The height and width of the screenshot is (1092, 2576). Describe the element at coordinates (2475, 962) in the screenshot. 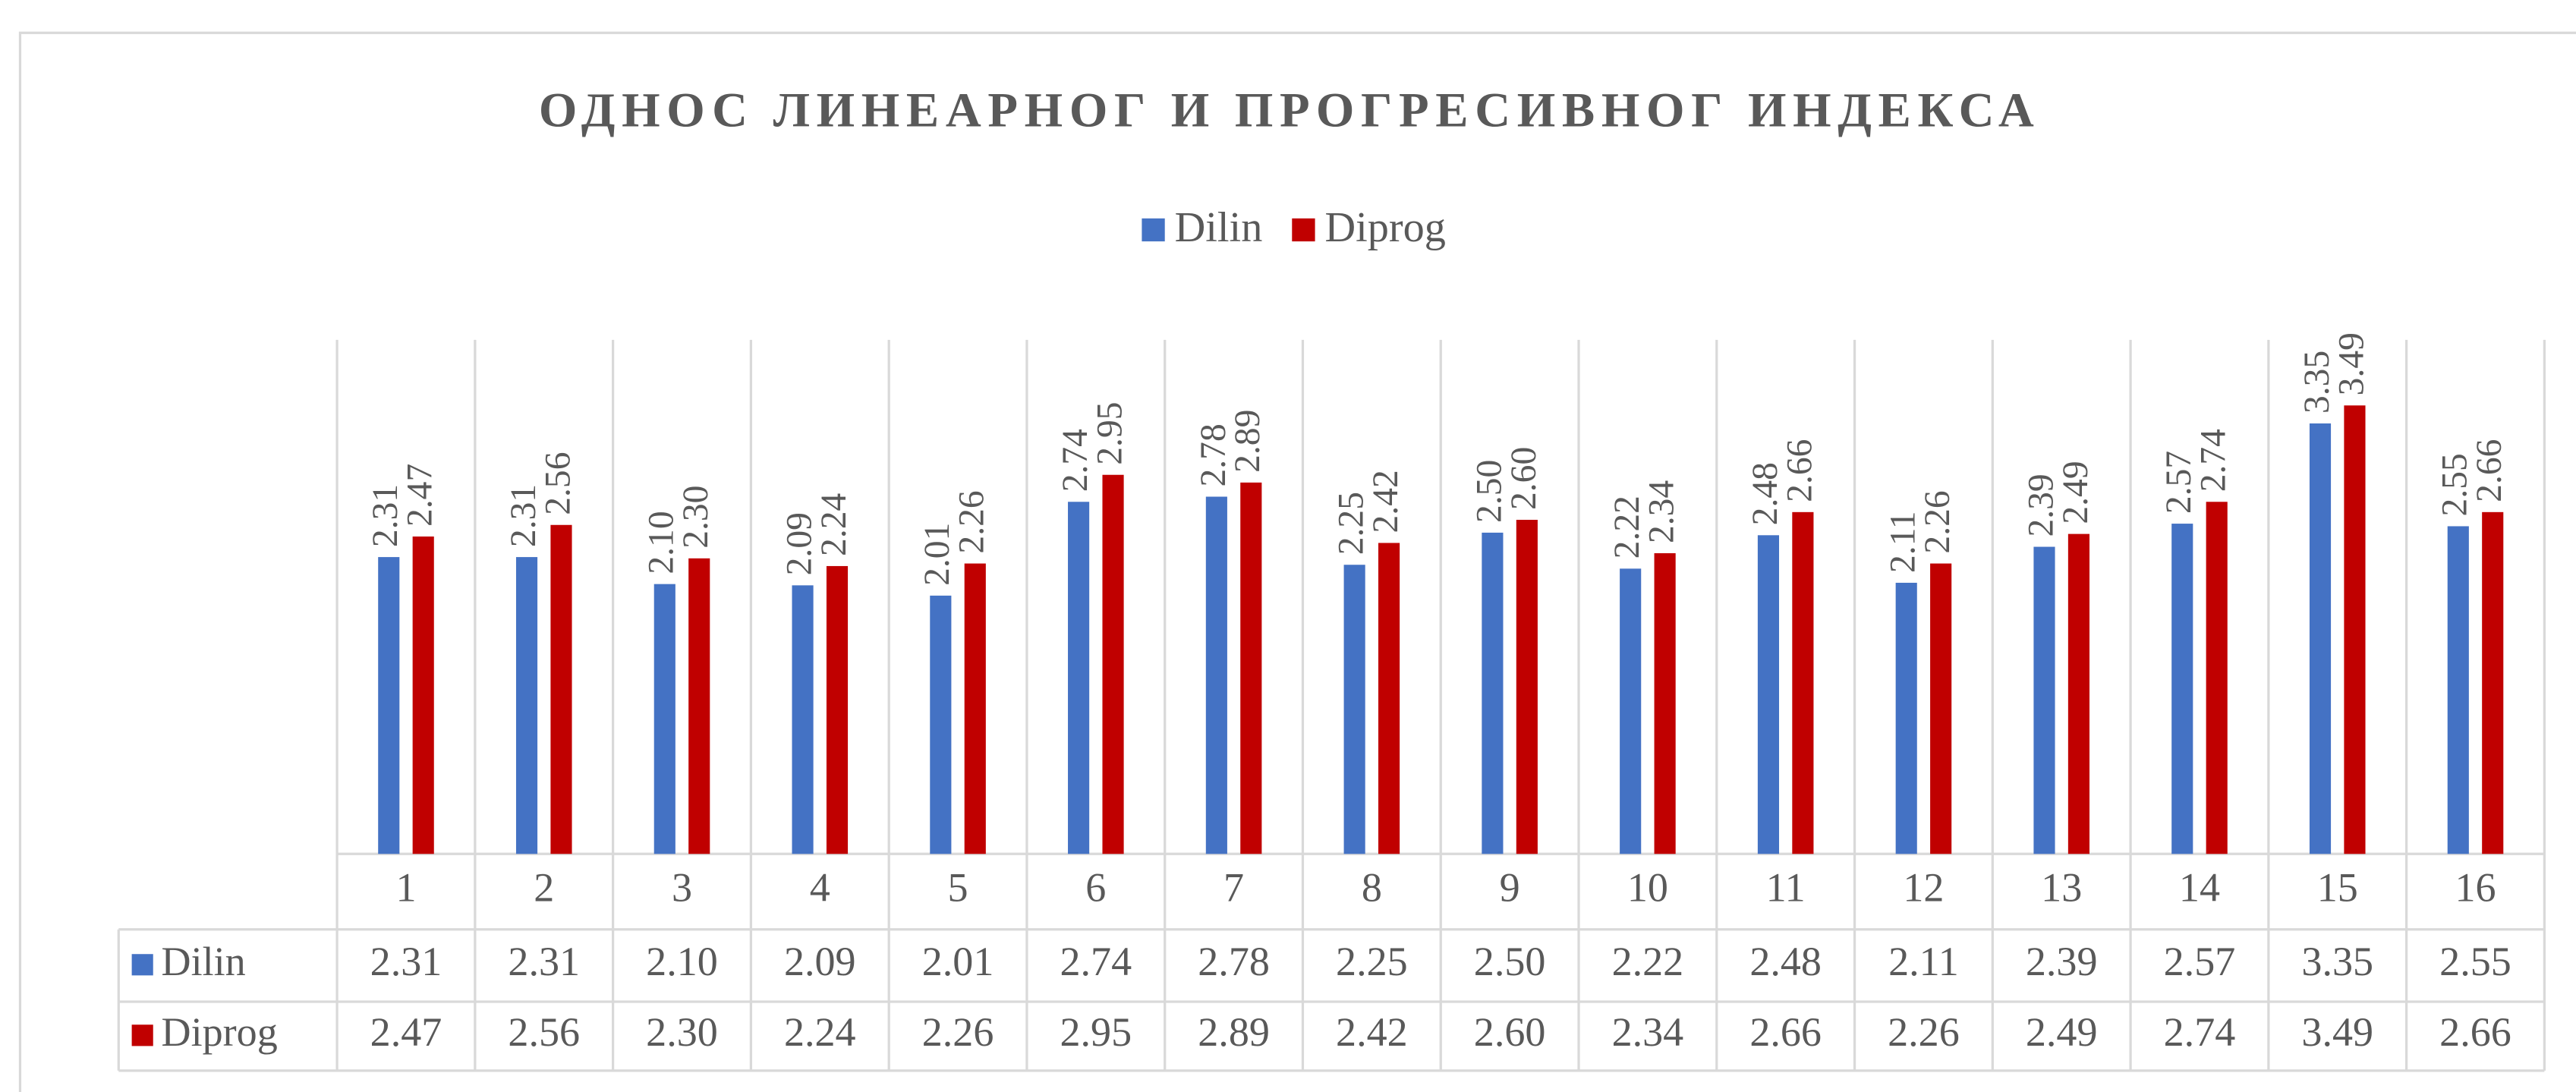

I see `table-cell: 2.55` at that location.